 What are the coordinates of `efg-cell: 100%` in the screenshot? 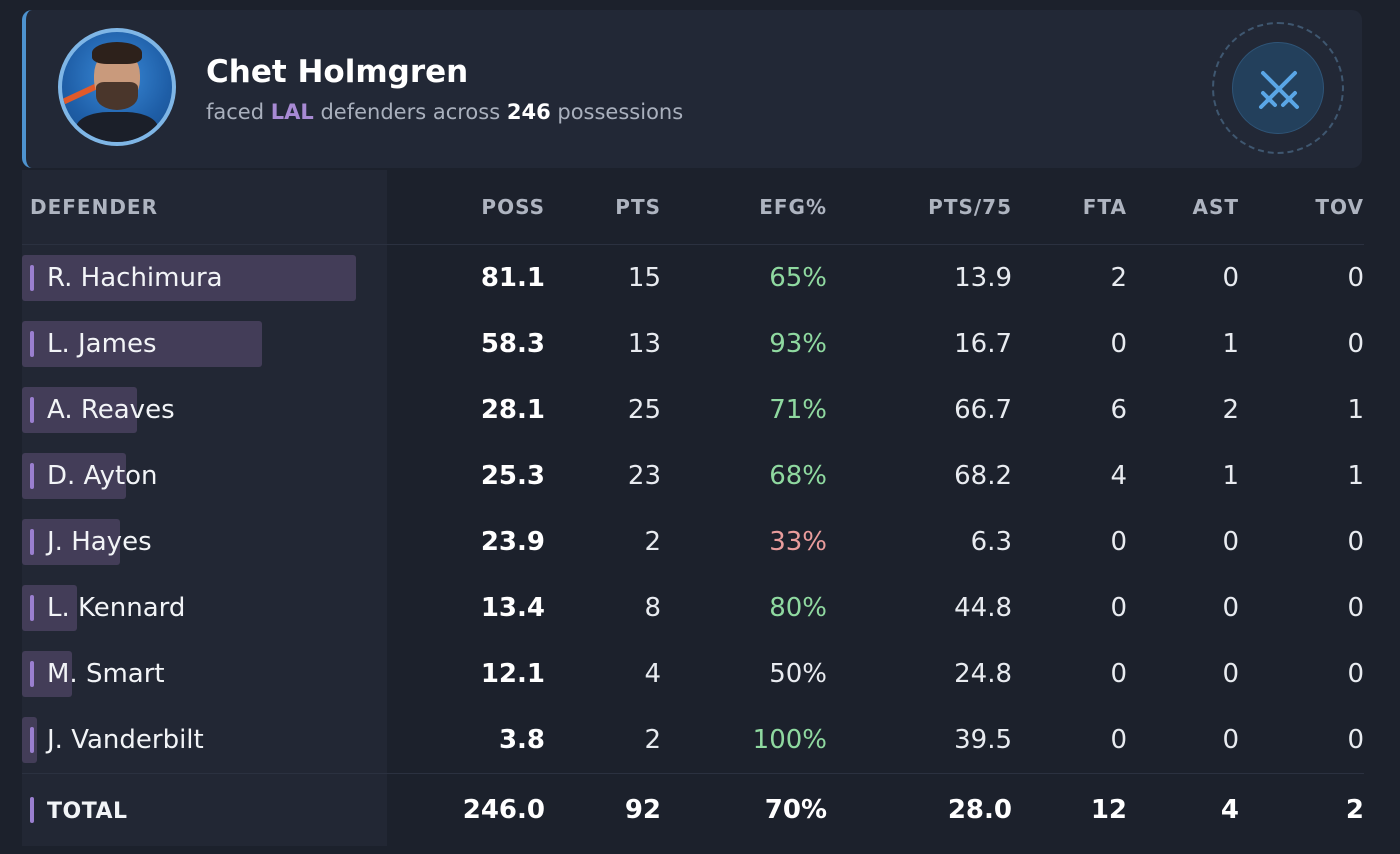 It's located at (789, 740).